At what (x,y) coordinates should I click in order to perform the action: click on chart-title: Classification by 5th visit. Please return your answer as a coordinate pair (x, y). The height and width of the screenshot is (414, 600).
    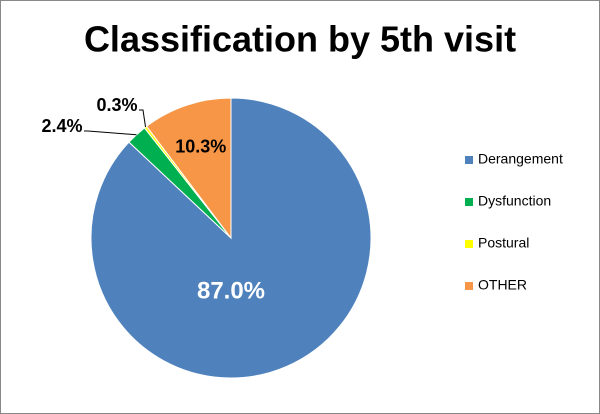
    Looking at the image, I should click on (300, 39).